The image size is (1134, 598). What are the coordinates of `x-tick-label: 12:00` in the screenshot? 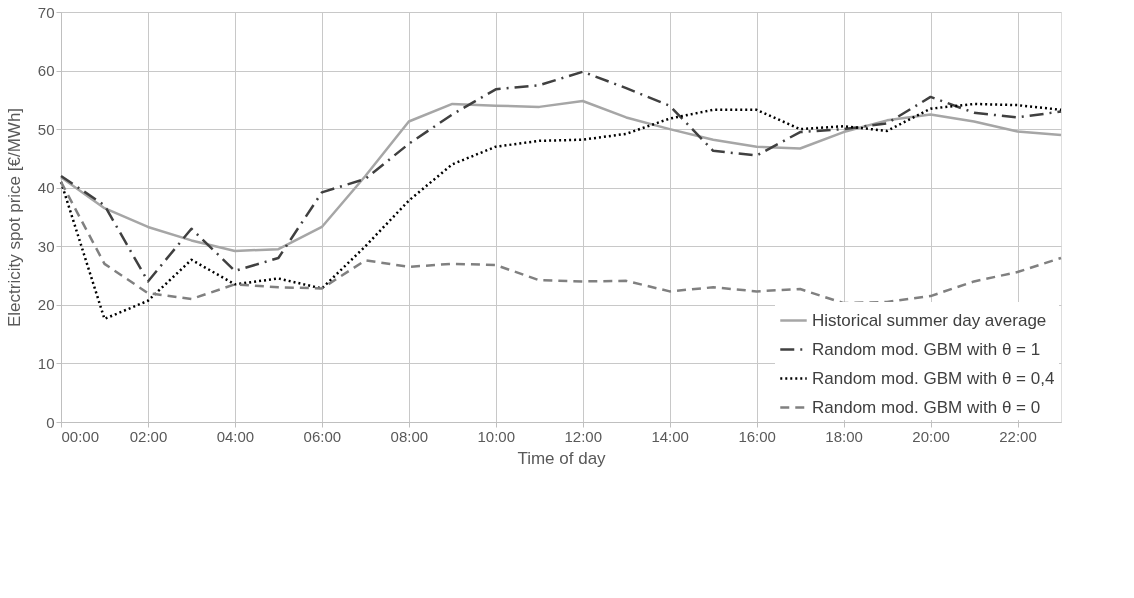 It's located at (583, 436).